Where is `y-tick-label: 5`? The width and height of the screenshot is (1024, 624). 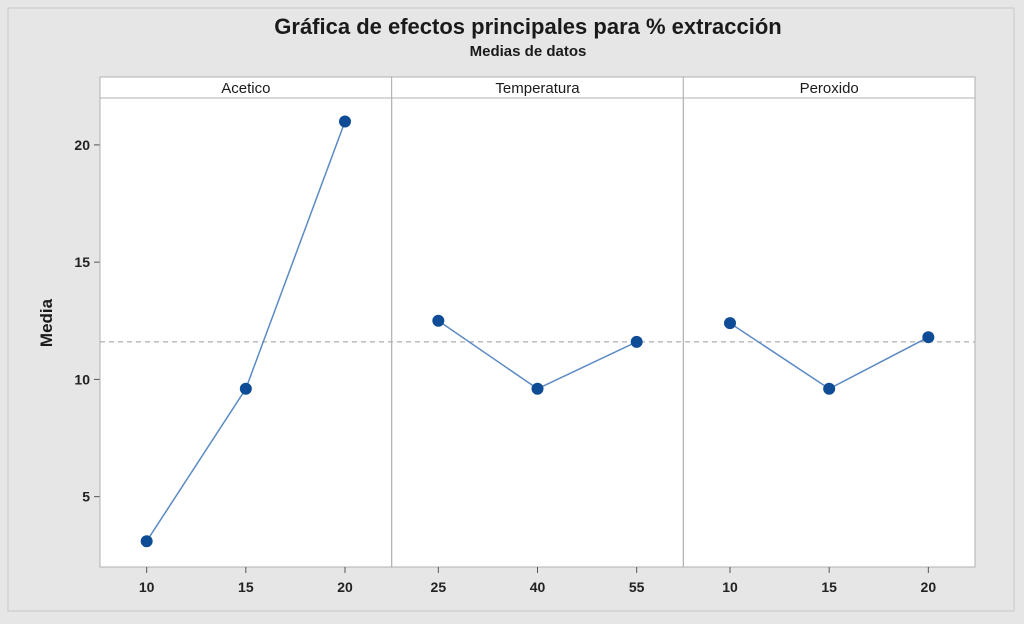
y-tick-label: 5 is located at coordinates (86, 497).